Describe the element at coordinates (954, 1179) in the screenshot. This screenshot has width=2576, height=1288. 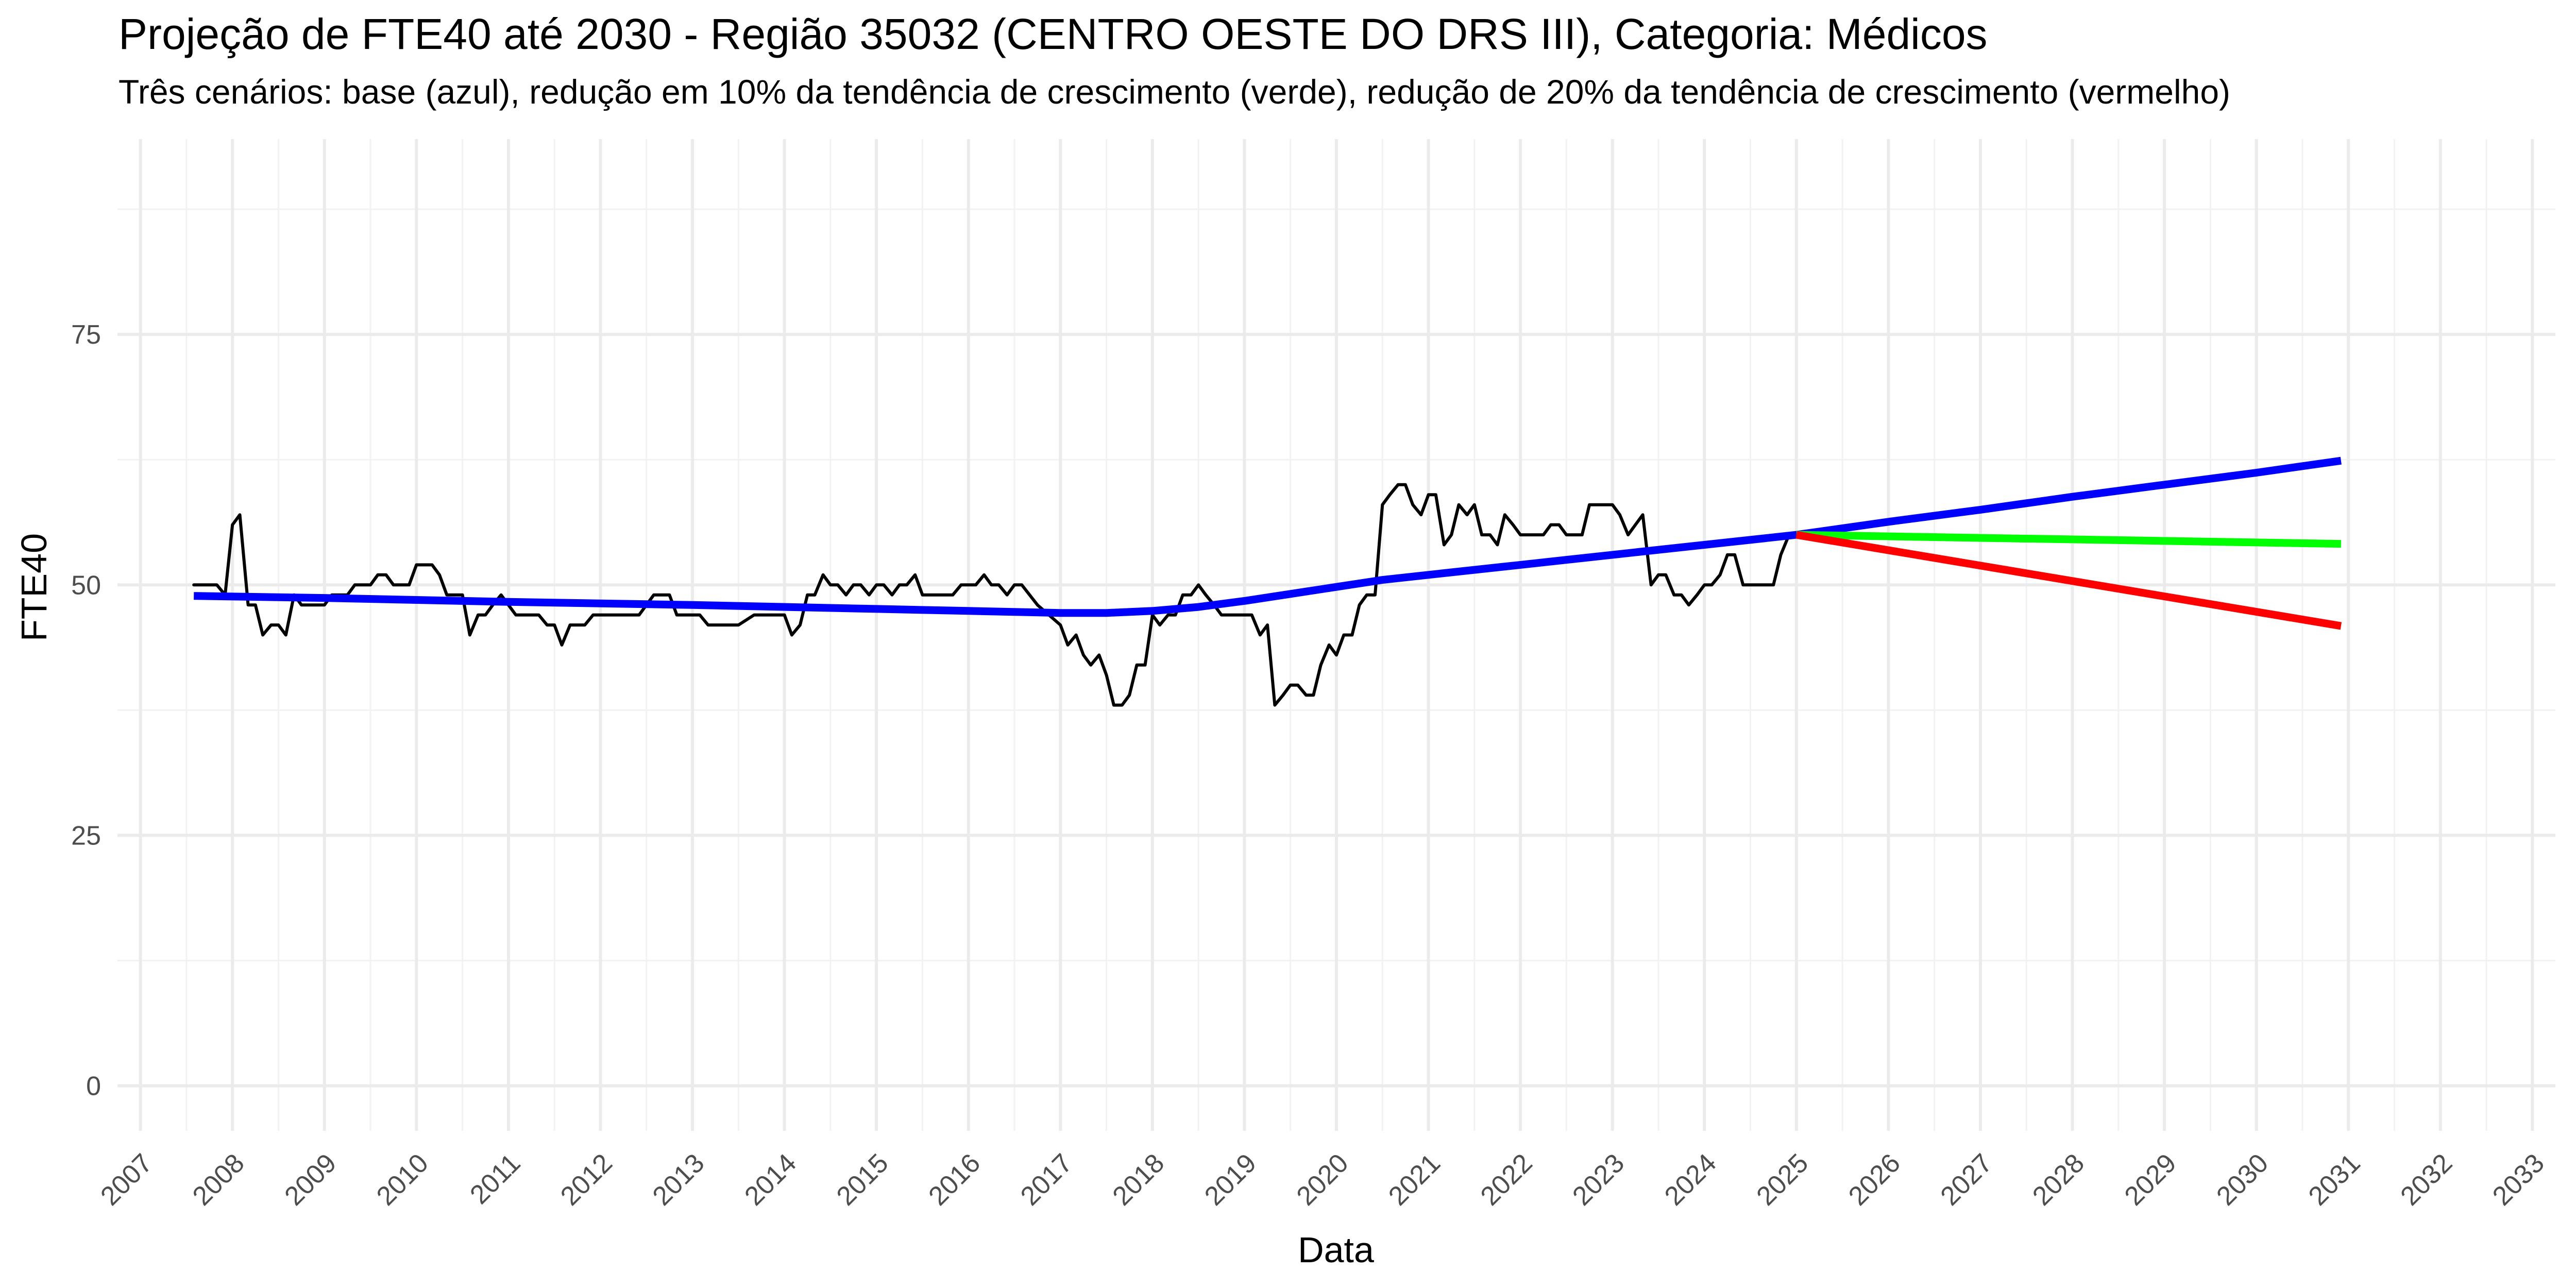
I see `x-tick-label: 2016` at that location.